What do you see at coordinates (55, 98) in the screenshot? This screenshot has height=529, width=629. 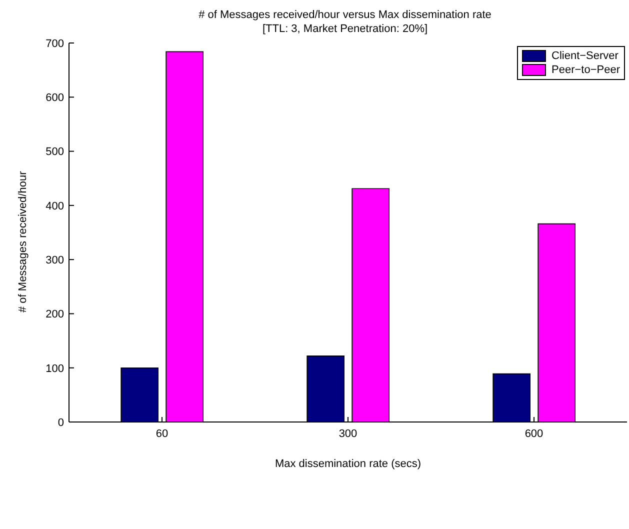 I see `y-tick-label: 600` at bounding box center [55, 98].